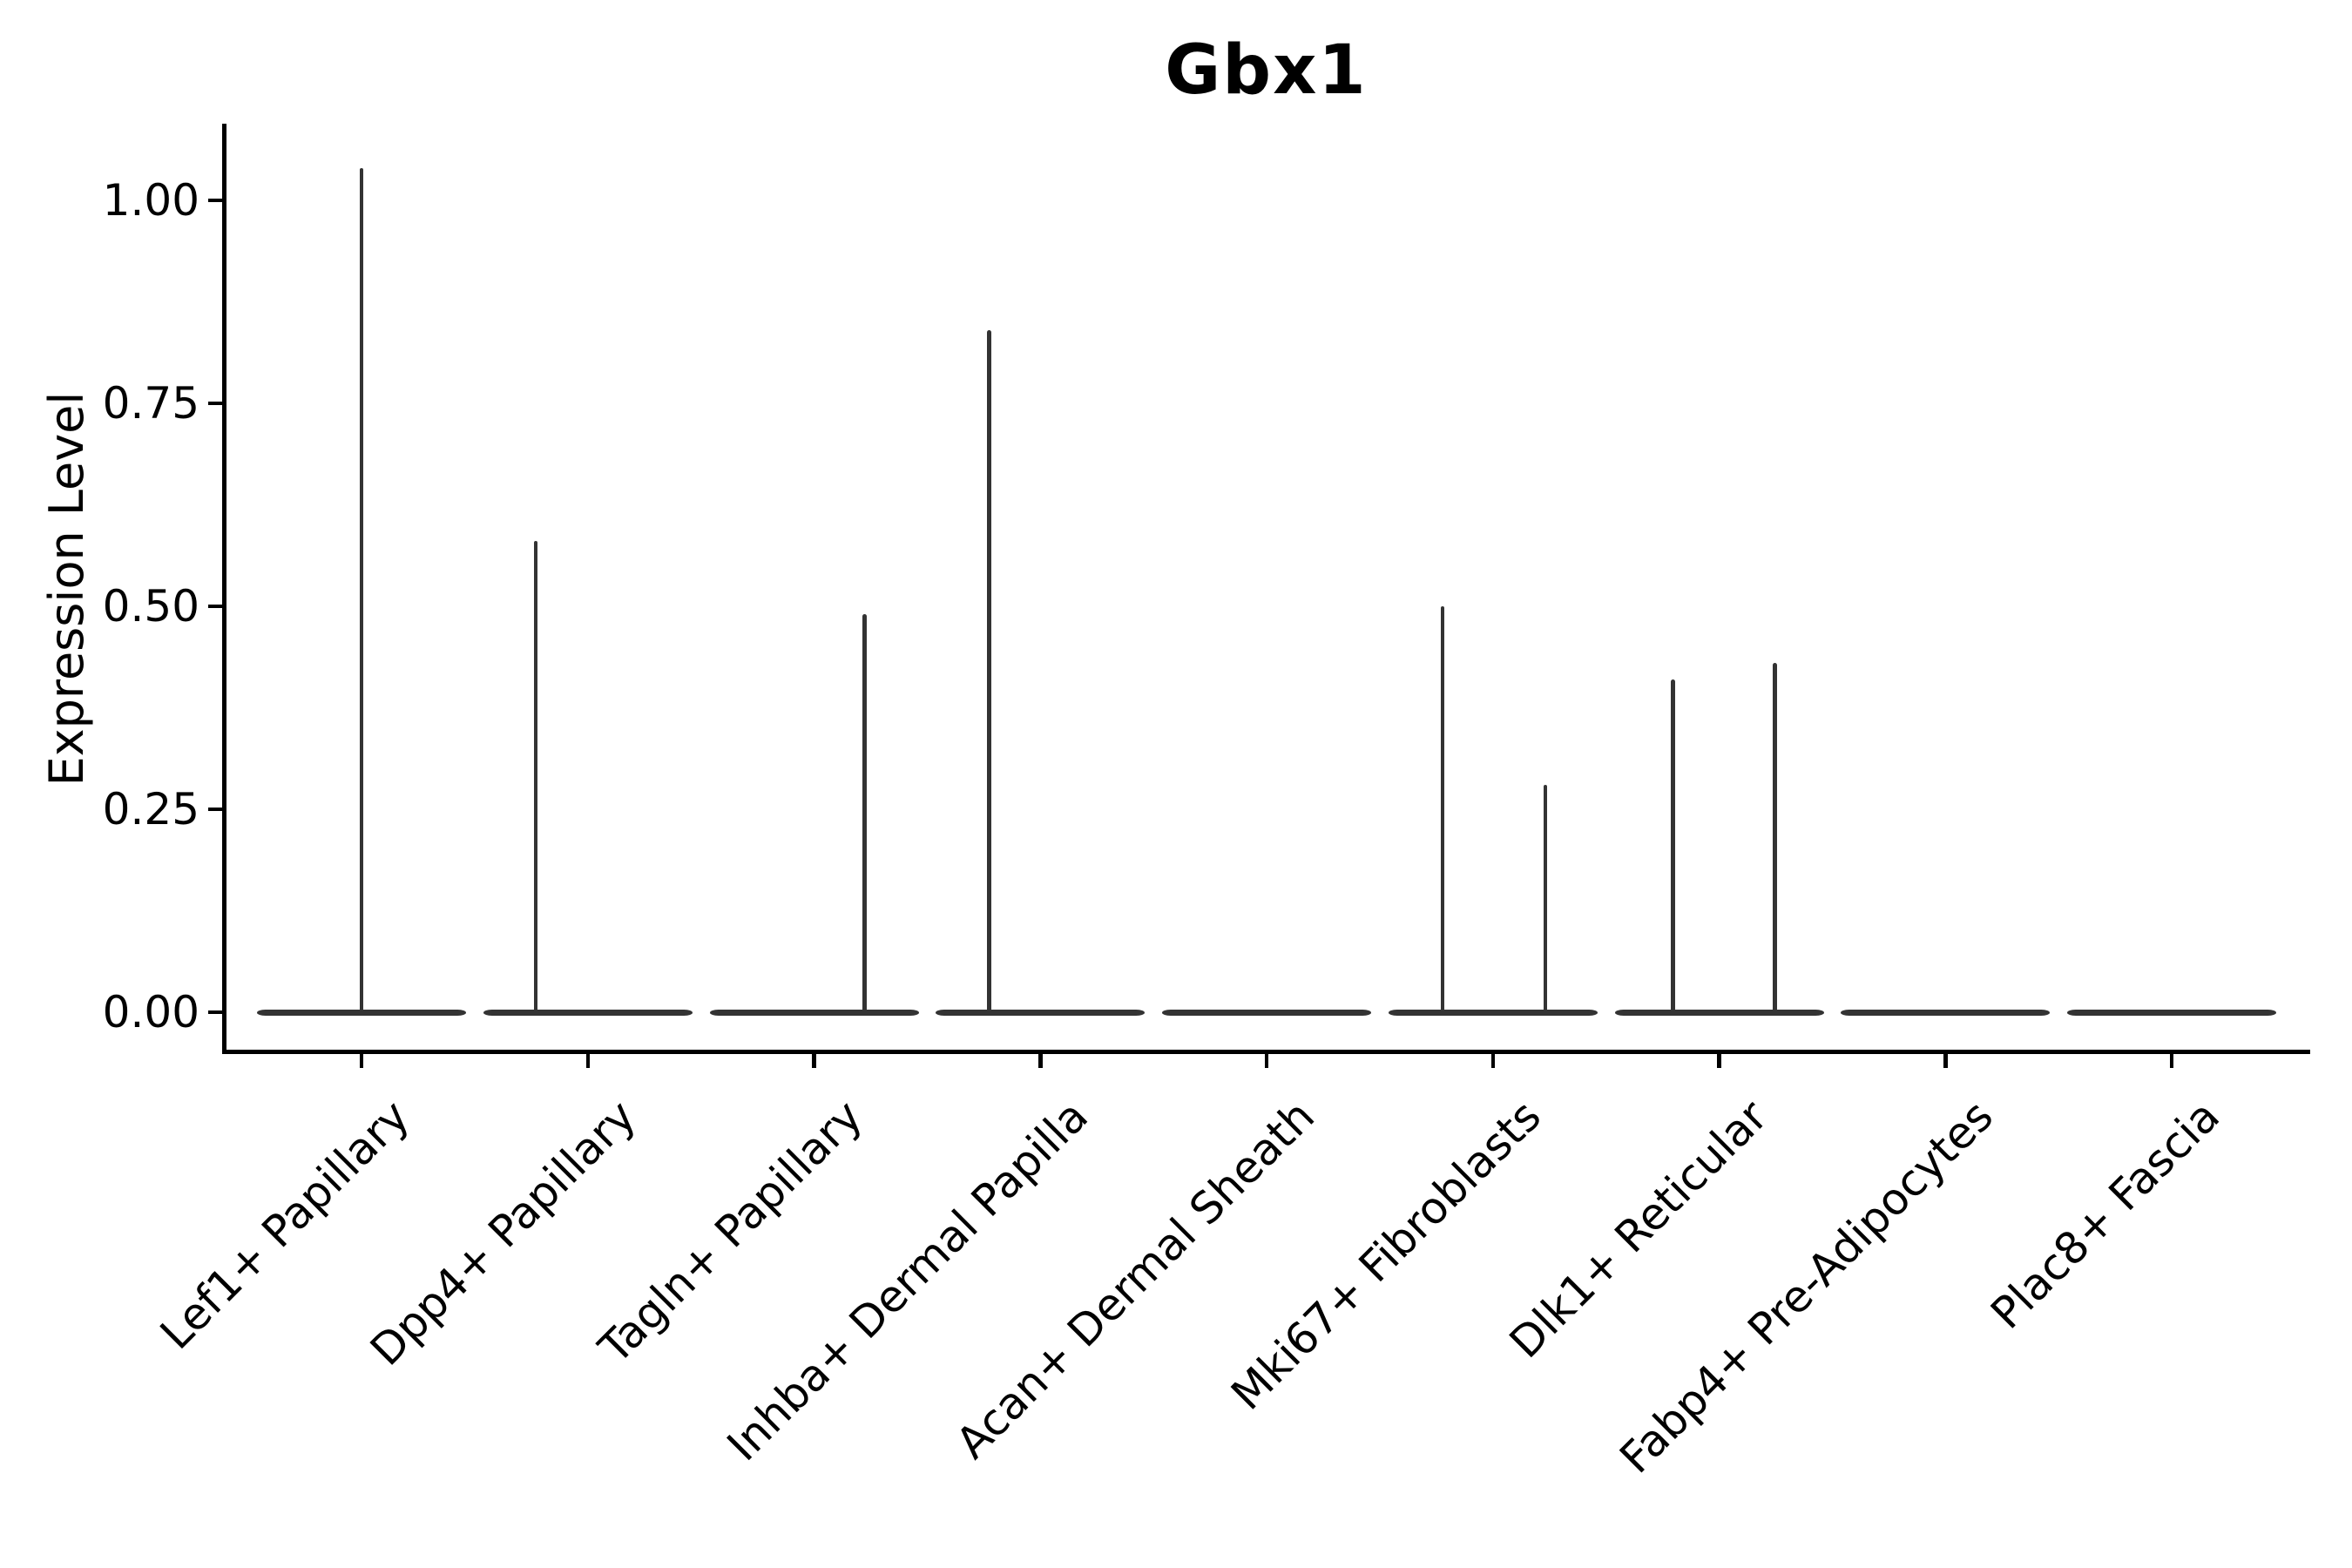  I want to click on y-tick-label: 0.00, so click(150, 1012).